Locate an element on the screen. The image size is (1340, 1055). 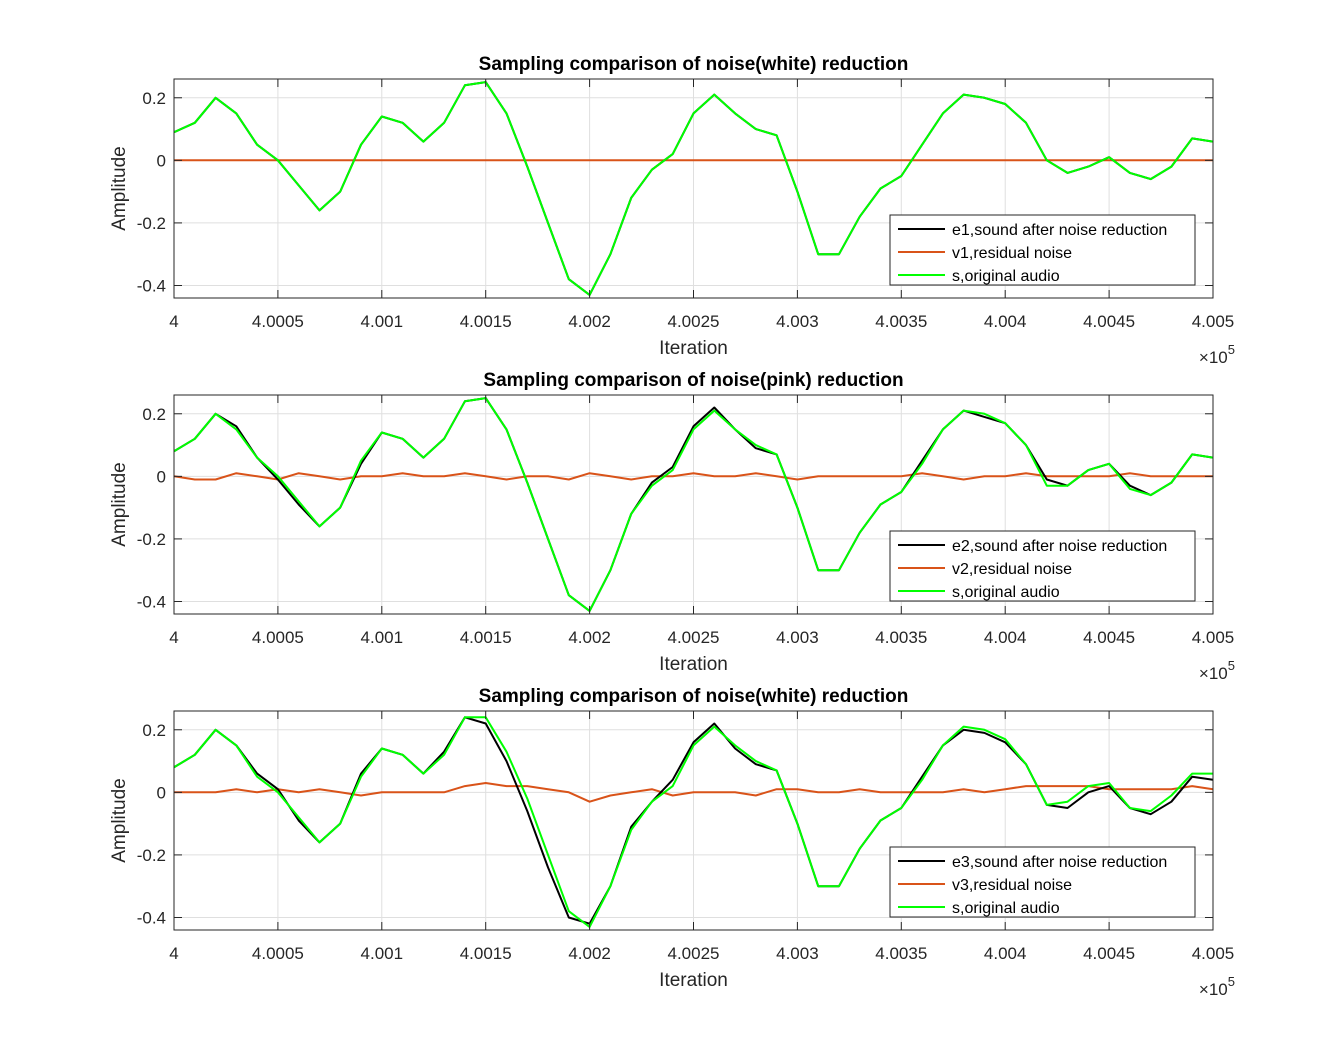
legend-label-1: e2,sound after noise reduction is located at coordinates (1059, 546).